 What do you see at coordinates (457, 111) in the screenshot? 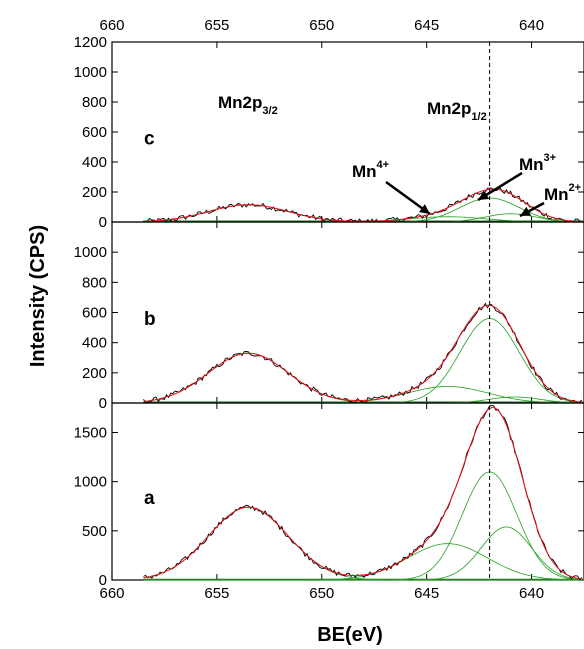
I see `annotation-mn2p12: Mn2p1/2` at bounding box center [457, 111].